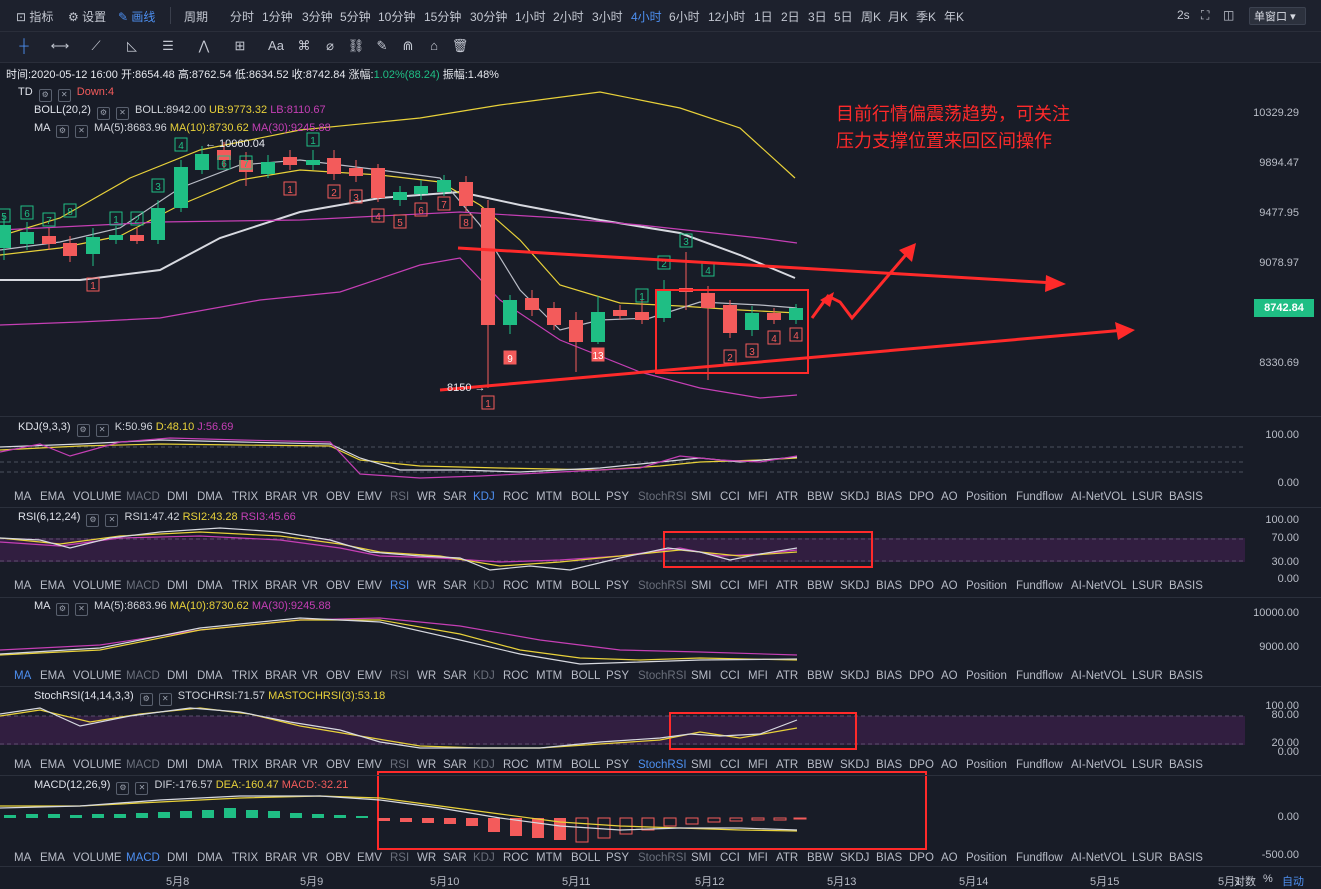 The width and height of the screenshot is (1321, 889). I want to click on percent-scale-toggle: %, so click(1268, 879).